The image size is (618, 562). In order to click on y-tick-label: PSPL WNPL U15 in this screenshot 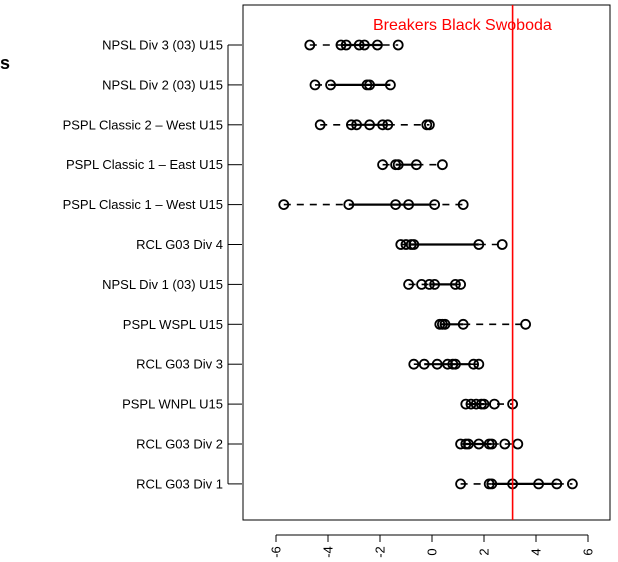, I will do `click(172, 404)`.